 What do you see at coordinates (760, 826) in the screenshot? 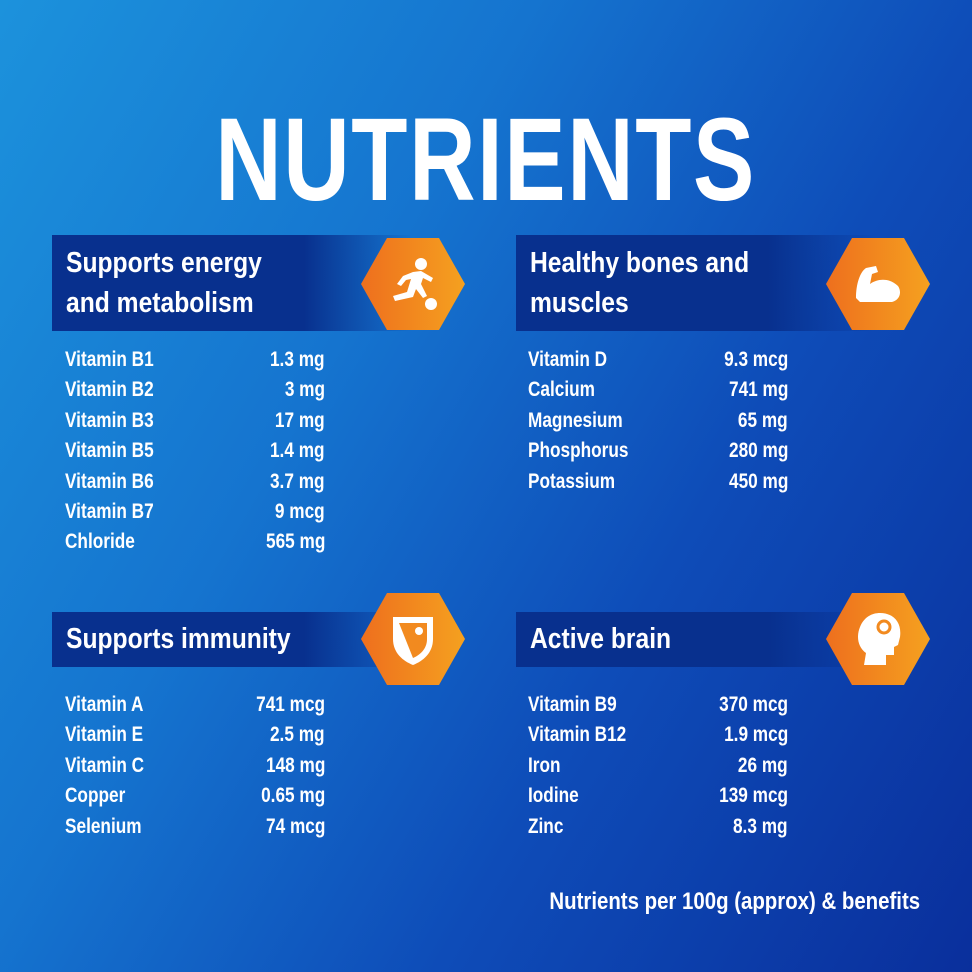
I see `nutrient-value: 8.3 mg` at bounding box center [760, 826].